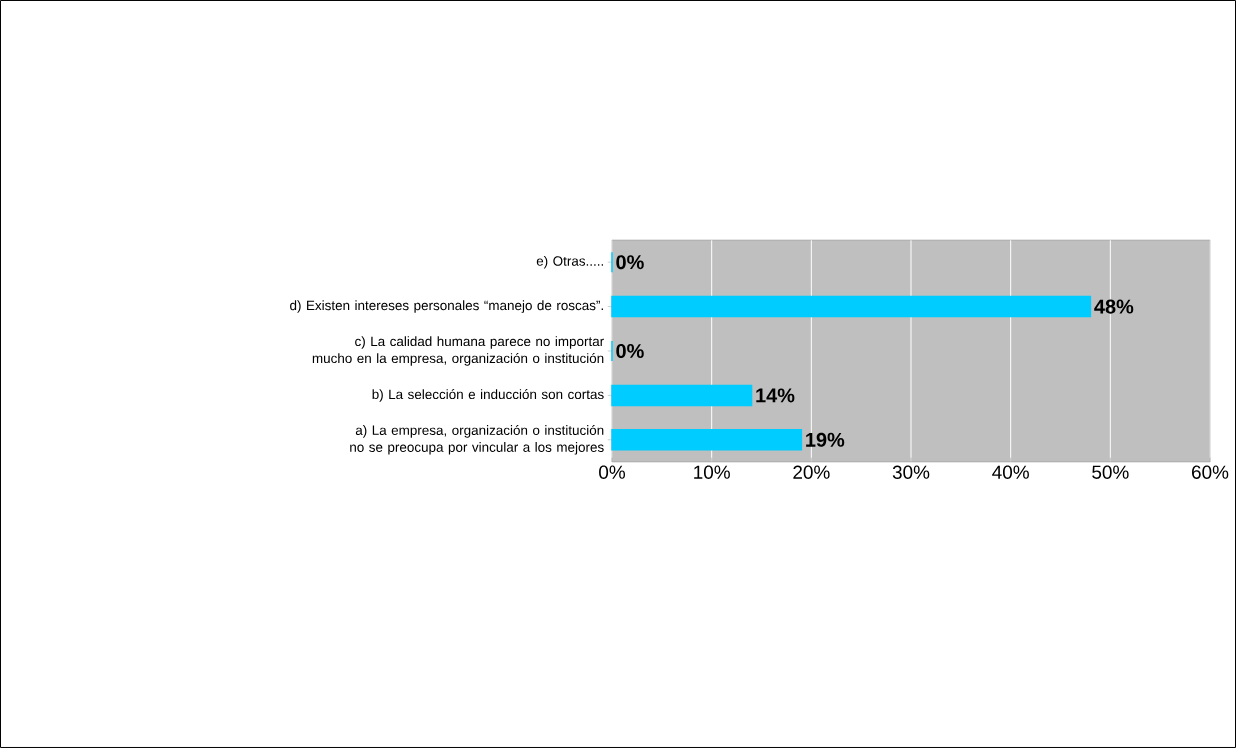 Image resolution: width=1236 pixels, height=748 pixels. Describe the element at coordinates (458, 351) in the screenshot. I see `y-tick-label: c) La calidad humana parece no importar mucho en la empresa, organización o institución` at that location.